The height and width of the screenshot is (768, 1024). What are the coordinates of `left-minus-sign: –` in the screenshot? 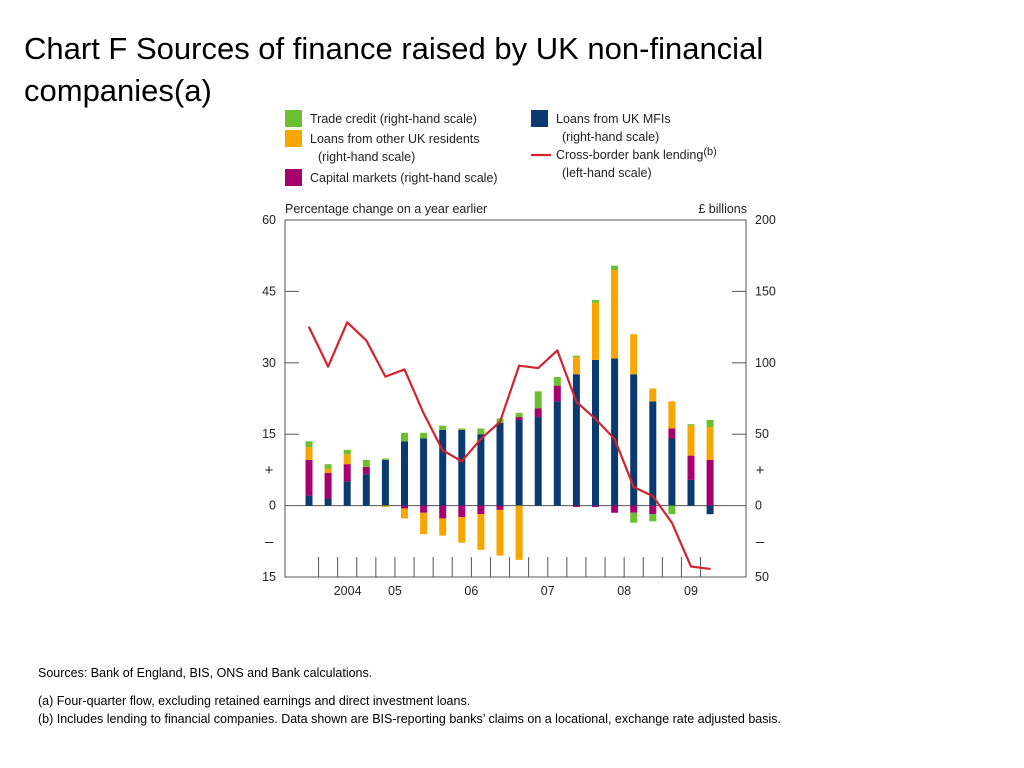 It's located at (269, 541).